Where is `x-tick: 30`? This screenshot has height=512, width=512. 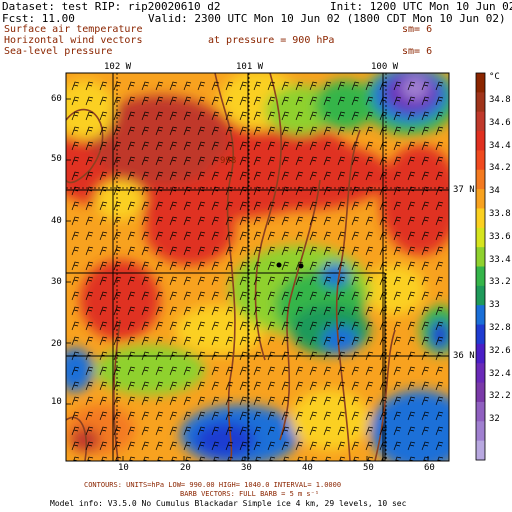
x-tick: 30 is located at coordinates (246, 468).